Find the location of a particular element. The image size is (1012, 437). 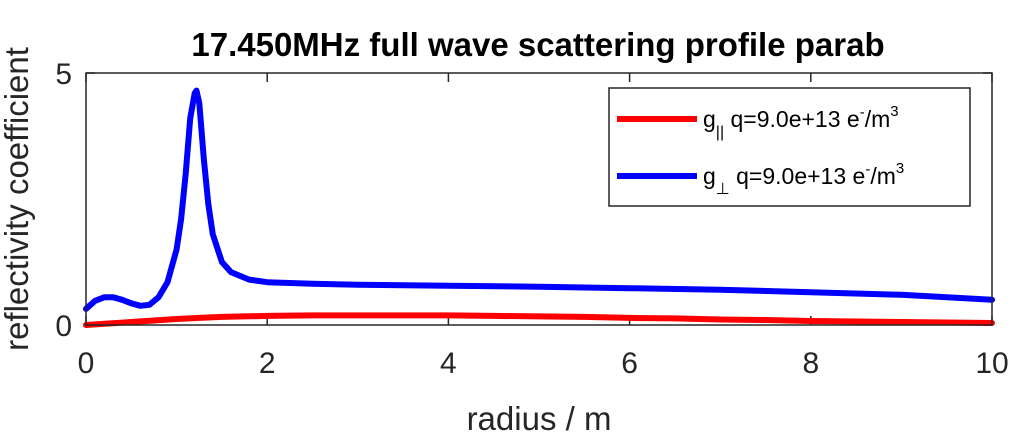

series-line-parallel is located at coordinates (539, 320).